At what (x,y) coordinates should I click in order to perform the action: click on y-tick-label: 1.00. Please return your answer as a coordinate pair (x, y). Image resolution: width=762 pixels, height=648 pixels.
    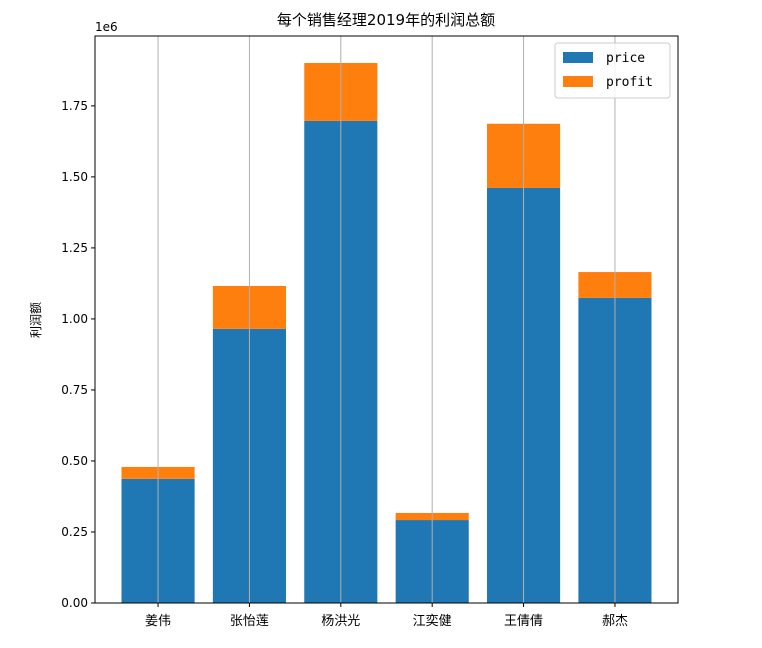
    Looking at the image, I should click on (74, 319).